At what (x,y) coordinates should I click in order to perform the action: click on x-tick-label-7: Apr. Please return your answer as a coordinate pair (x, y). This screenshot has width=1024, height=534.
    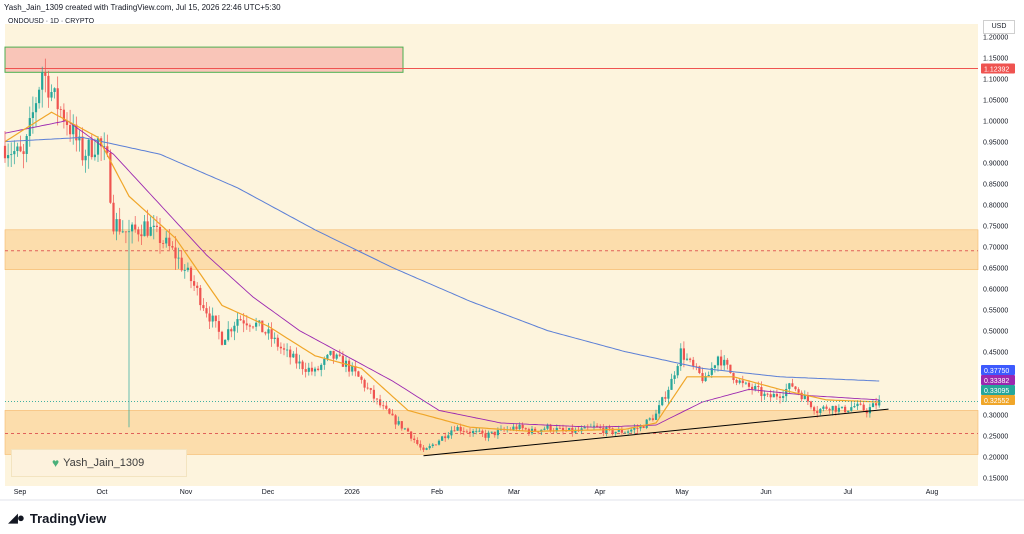
    Looking at the image, I should click on (601, 492).